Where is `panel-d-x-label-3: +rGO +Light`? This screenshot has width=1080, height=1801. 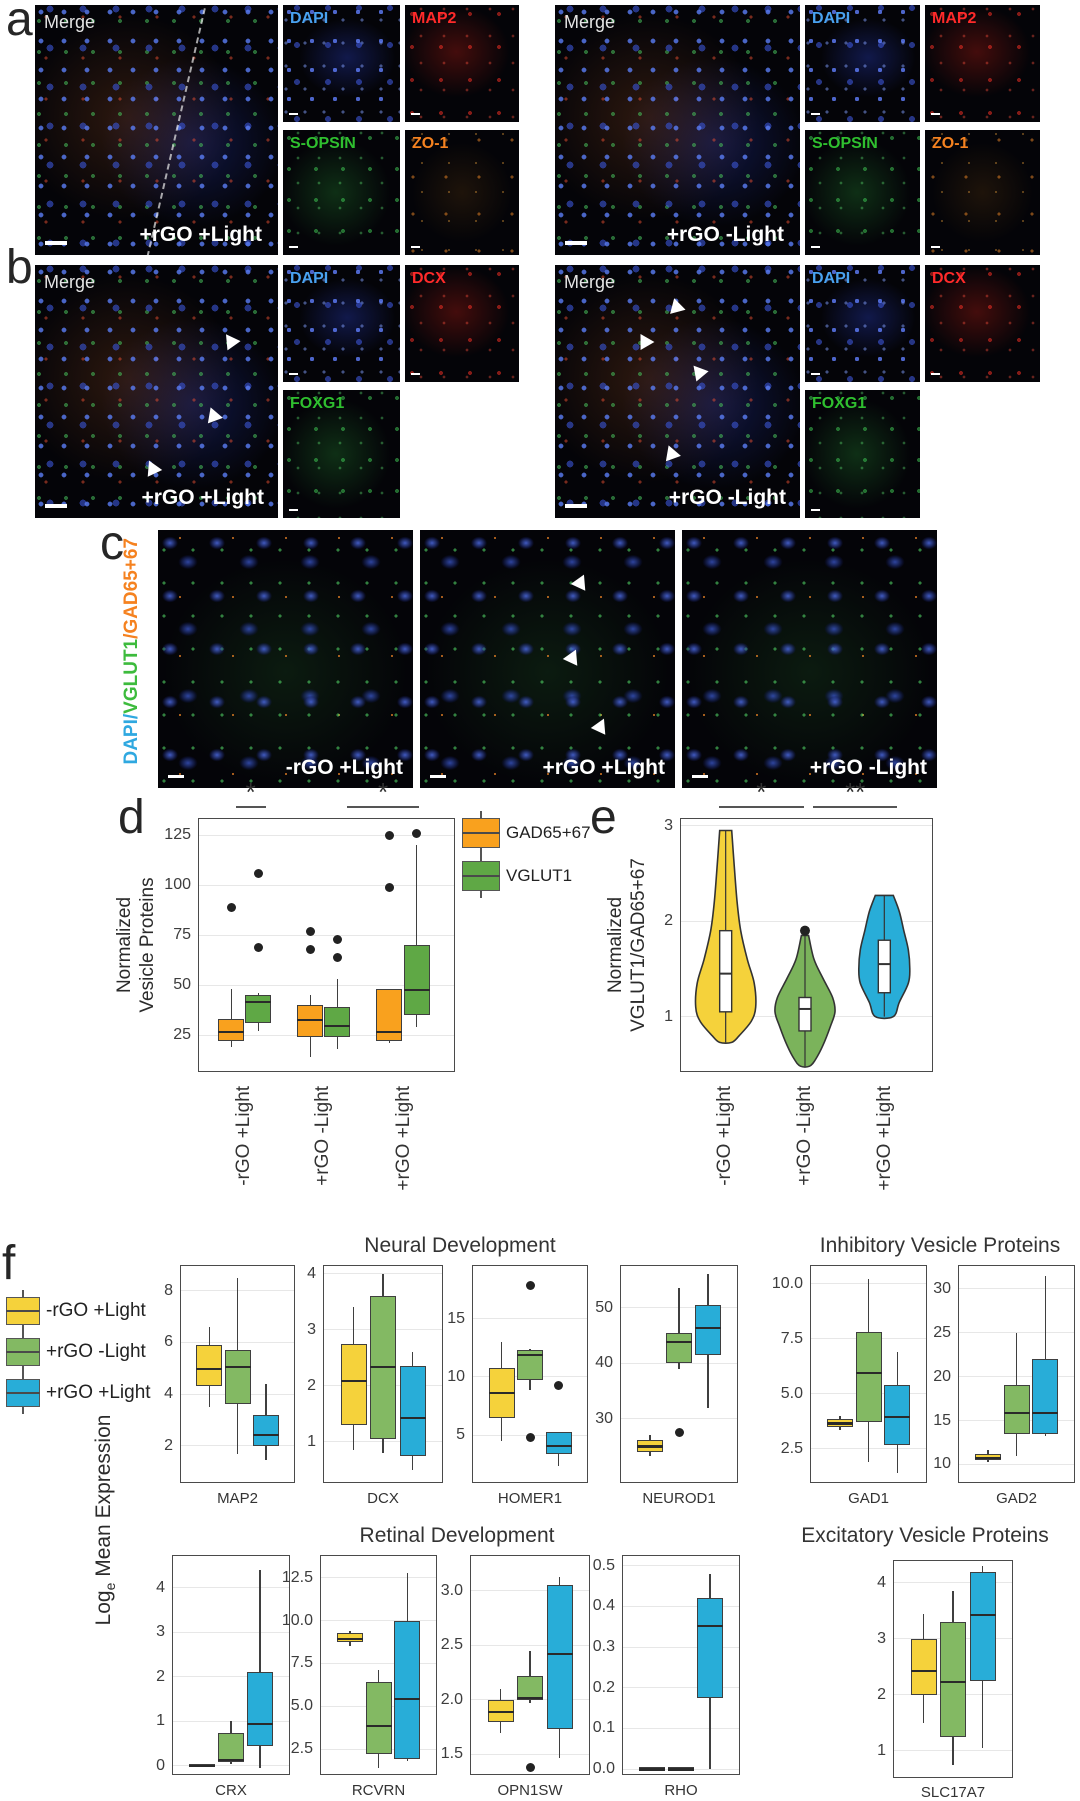
panel-d-x-label-3: +rGO +Light is located at coordinates (403, 1138).